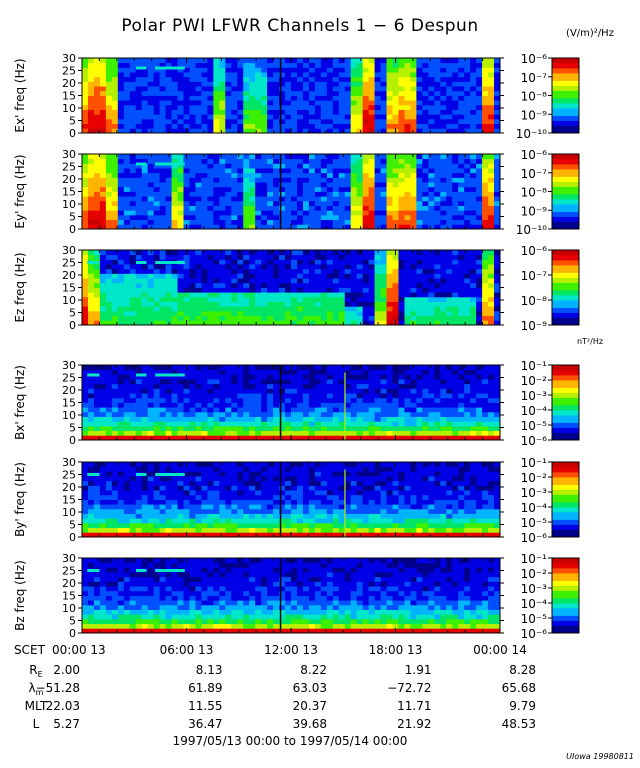  I want to click on y-tick-label: 25, so click(69, 167).